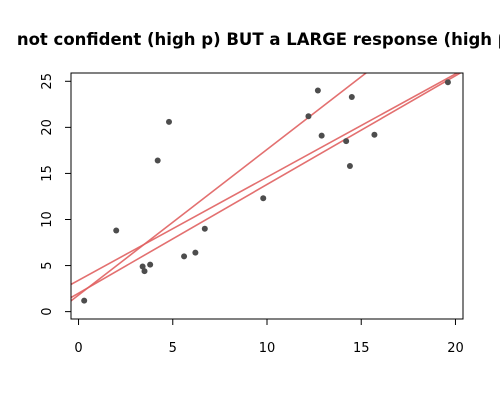  What do you see at coordinates (47, 265) in the screenshot?
I see `y-tick-label-5: 5` at bounding box center [47, 265].